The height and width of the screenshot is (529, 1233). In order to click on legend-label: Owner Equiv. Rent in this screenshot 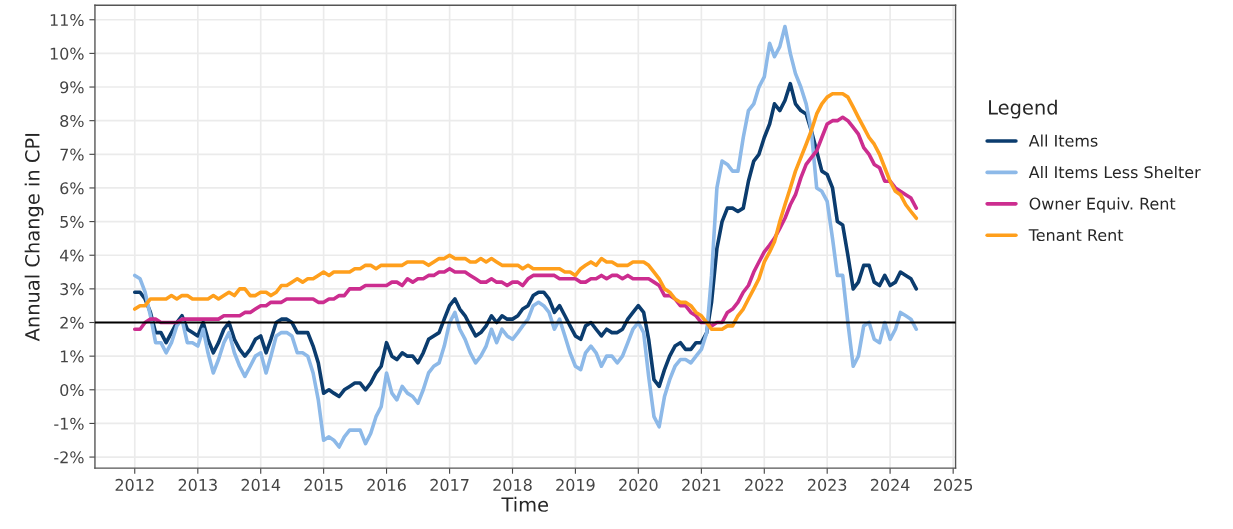, I will do `click(1102, 205)`.